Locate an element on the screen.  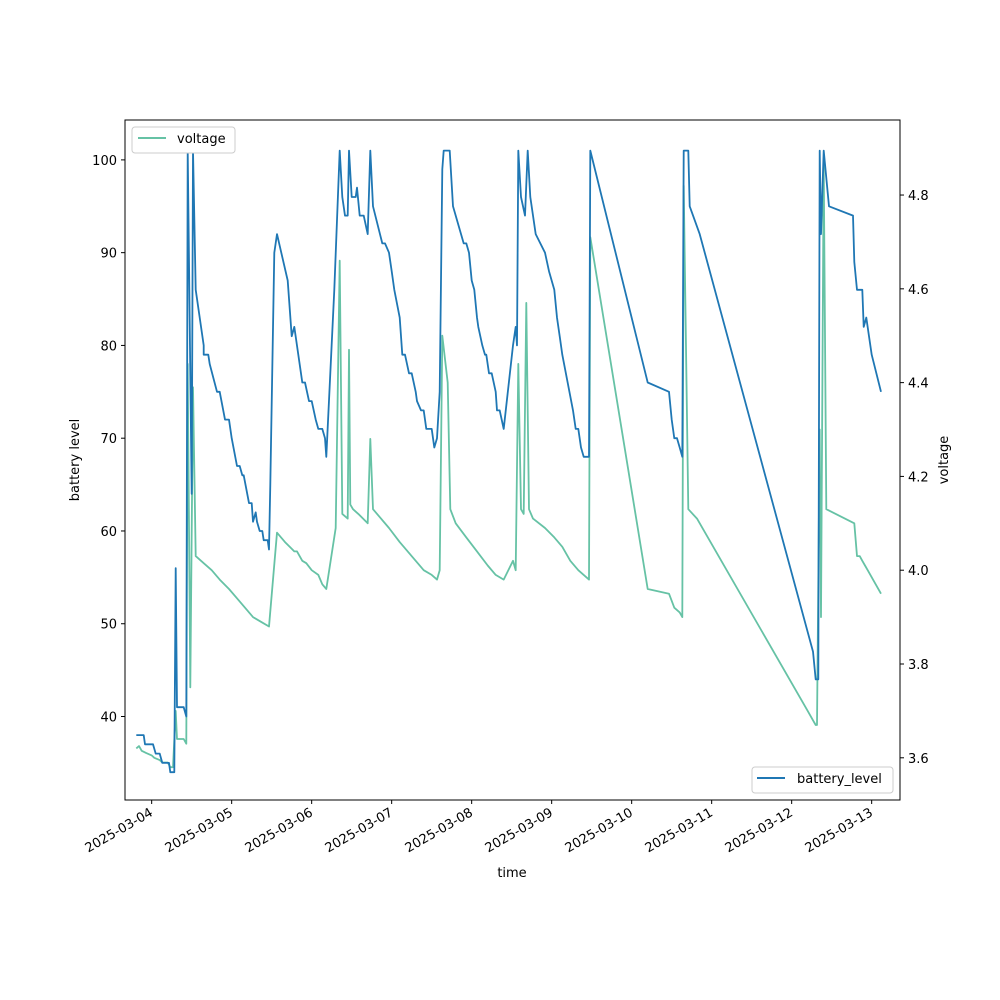
legend-battery-level: battery_level is located at coordinates (822, 780).